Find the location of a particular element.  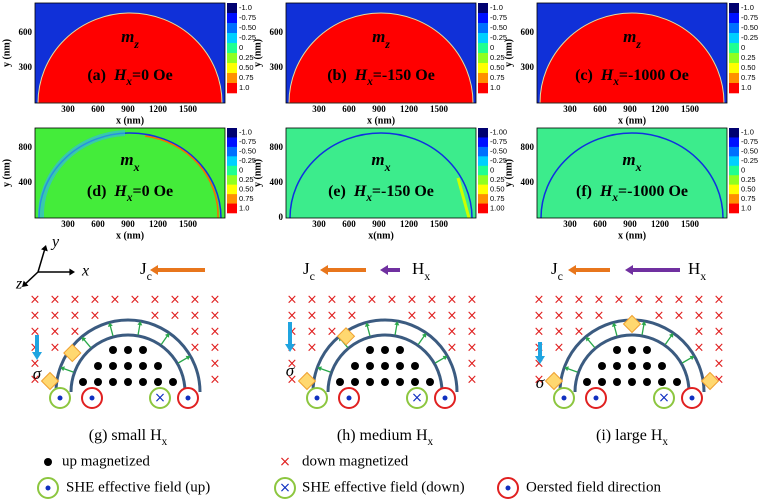

x-tick-label: 600 is located at coordinates (349, 109).